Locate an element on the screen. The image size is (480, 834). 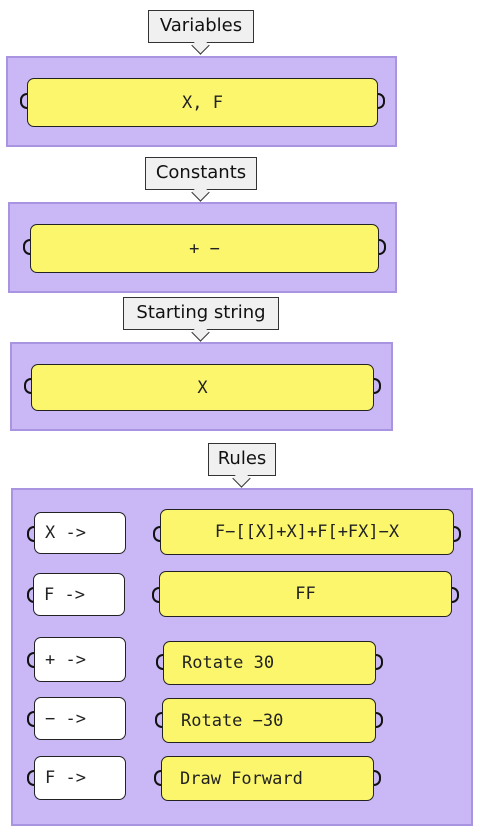
rule-output-box: FF is located at coordinates (305, 594).